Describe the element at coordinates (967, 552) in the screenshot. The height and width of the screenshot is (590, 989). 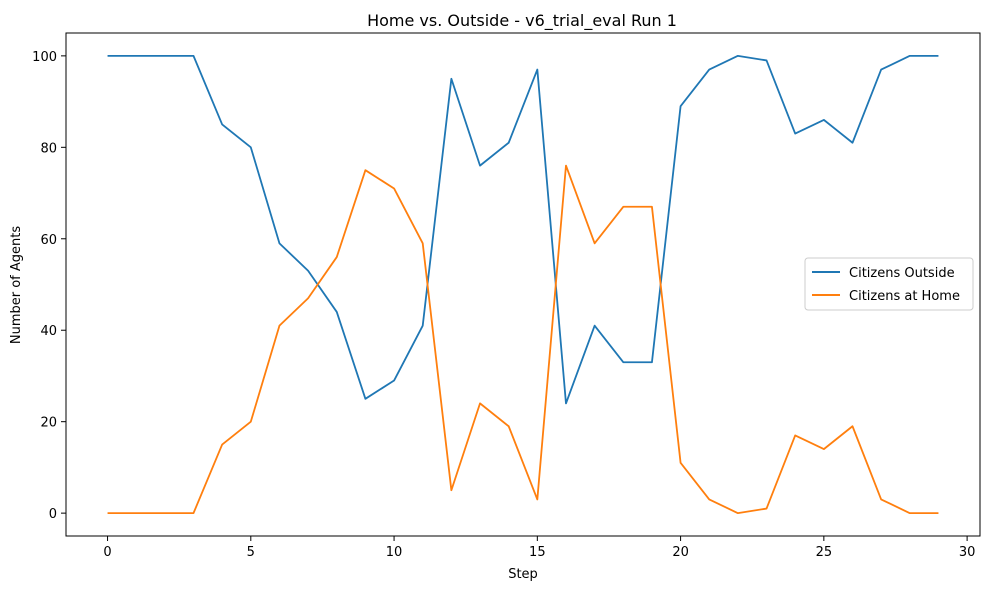
I see `x-tick-label: 30` at that location.